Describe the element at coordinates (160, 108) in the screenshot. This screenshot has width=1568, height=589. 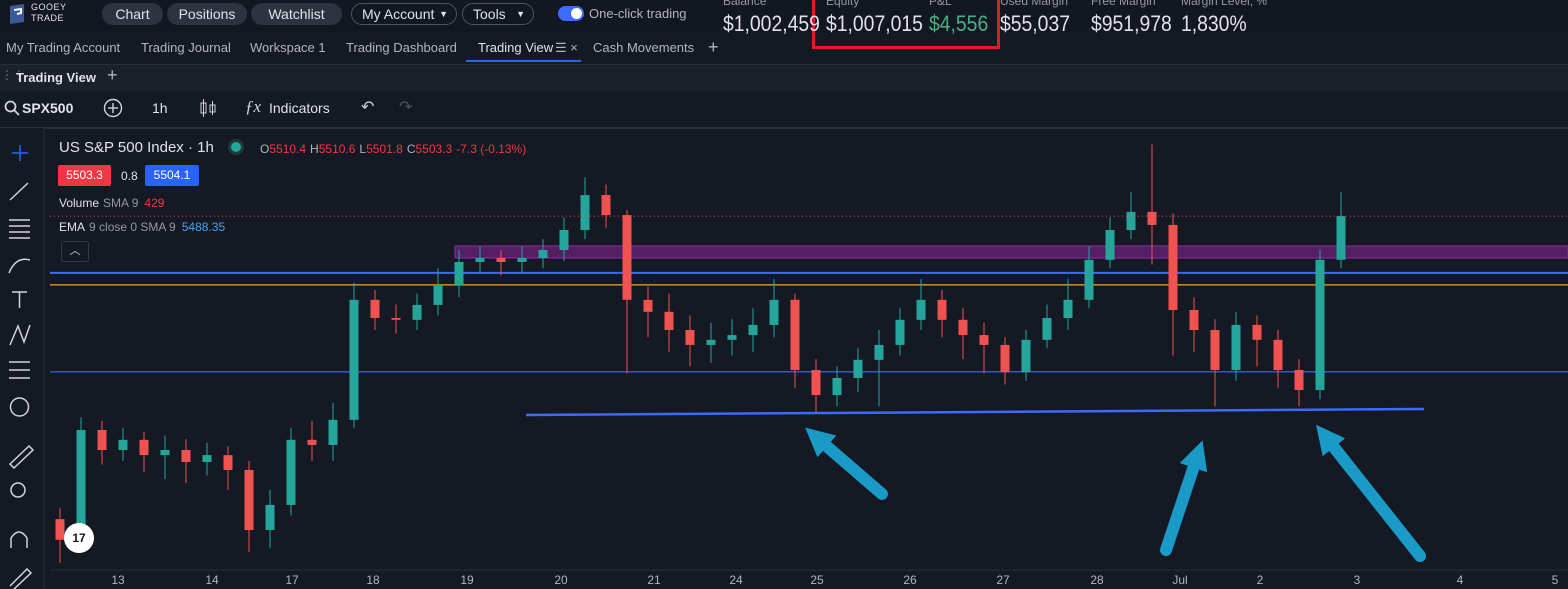
I see `interval: 1h` at that location.